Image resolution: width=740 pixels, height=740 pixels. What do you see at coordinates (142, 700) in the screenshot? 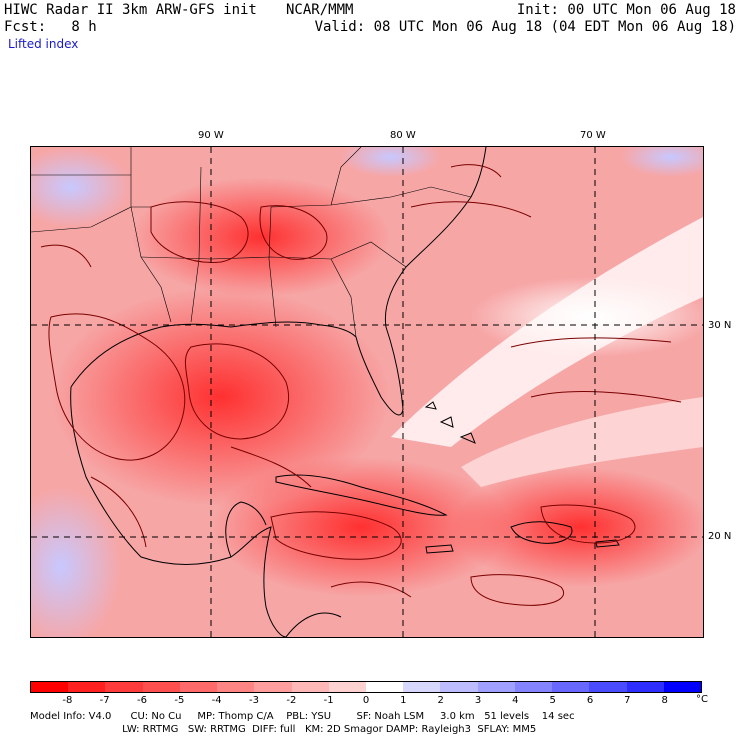
I see `colorbar-tick-label: -6` at bounding box center [142, 700].